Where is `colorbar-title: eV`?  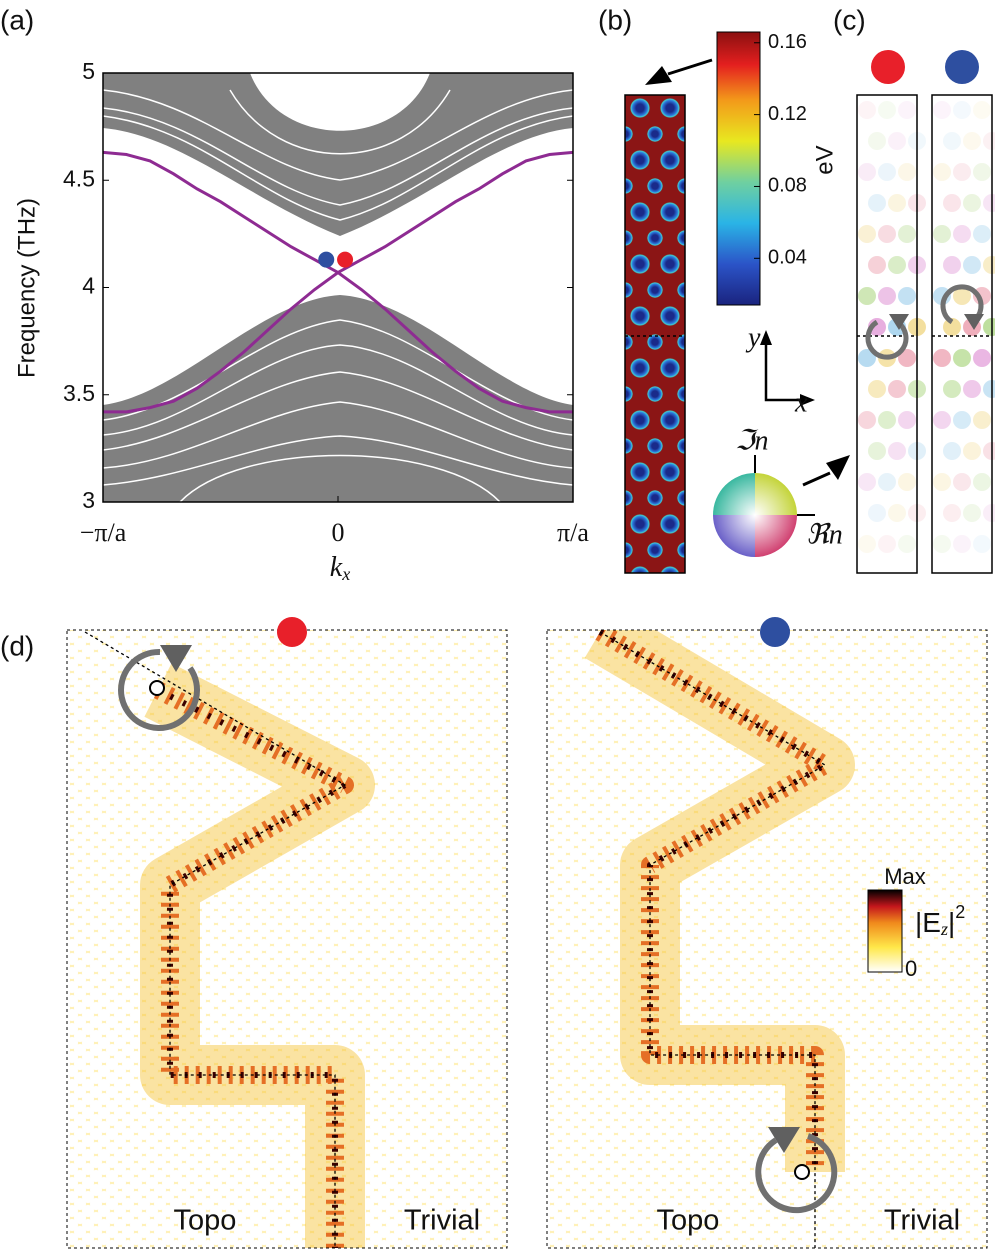 colorbar-title: eV is located at coordinates (824, 159).